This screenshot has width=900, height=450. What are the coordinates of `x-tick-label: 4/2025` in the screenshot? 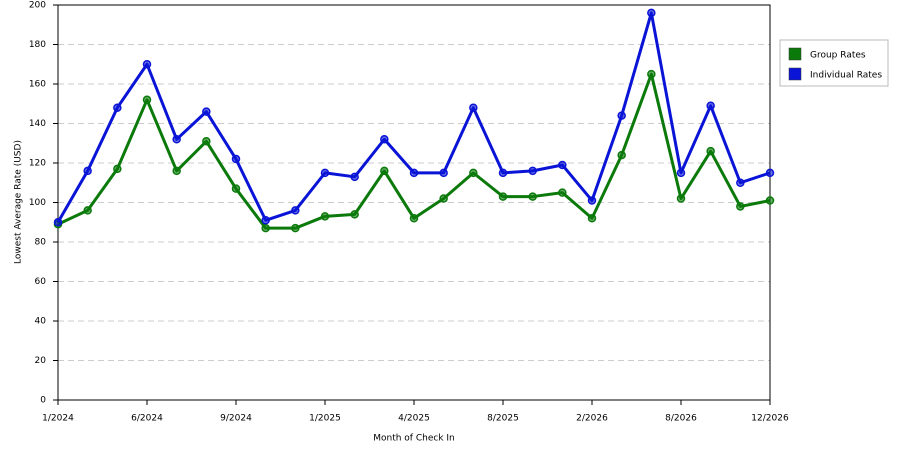 It's located at (414, 419).